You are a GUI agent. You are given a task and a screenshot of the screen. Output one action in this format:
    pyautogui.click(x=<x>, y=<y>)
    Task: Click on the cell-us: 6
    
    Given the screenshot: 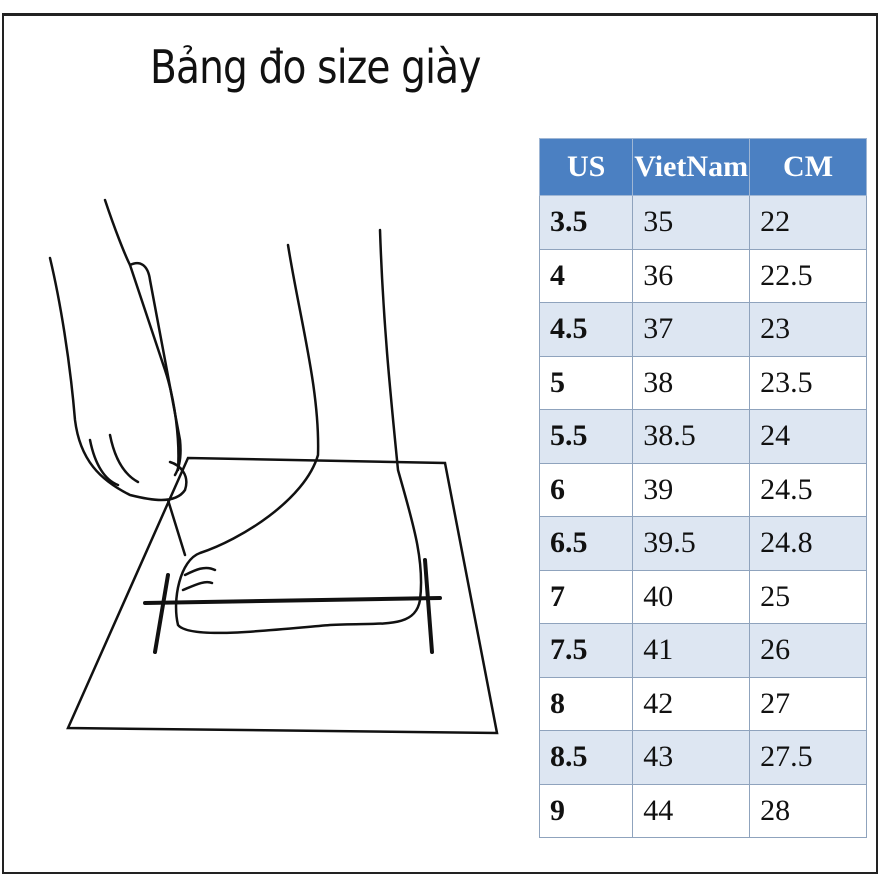 What is the action you would take?
    pyautogui.click(x=586, y=489)
    